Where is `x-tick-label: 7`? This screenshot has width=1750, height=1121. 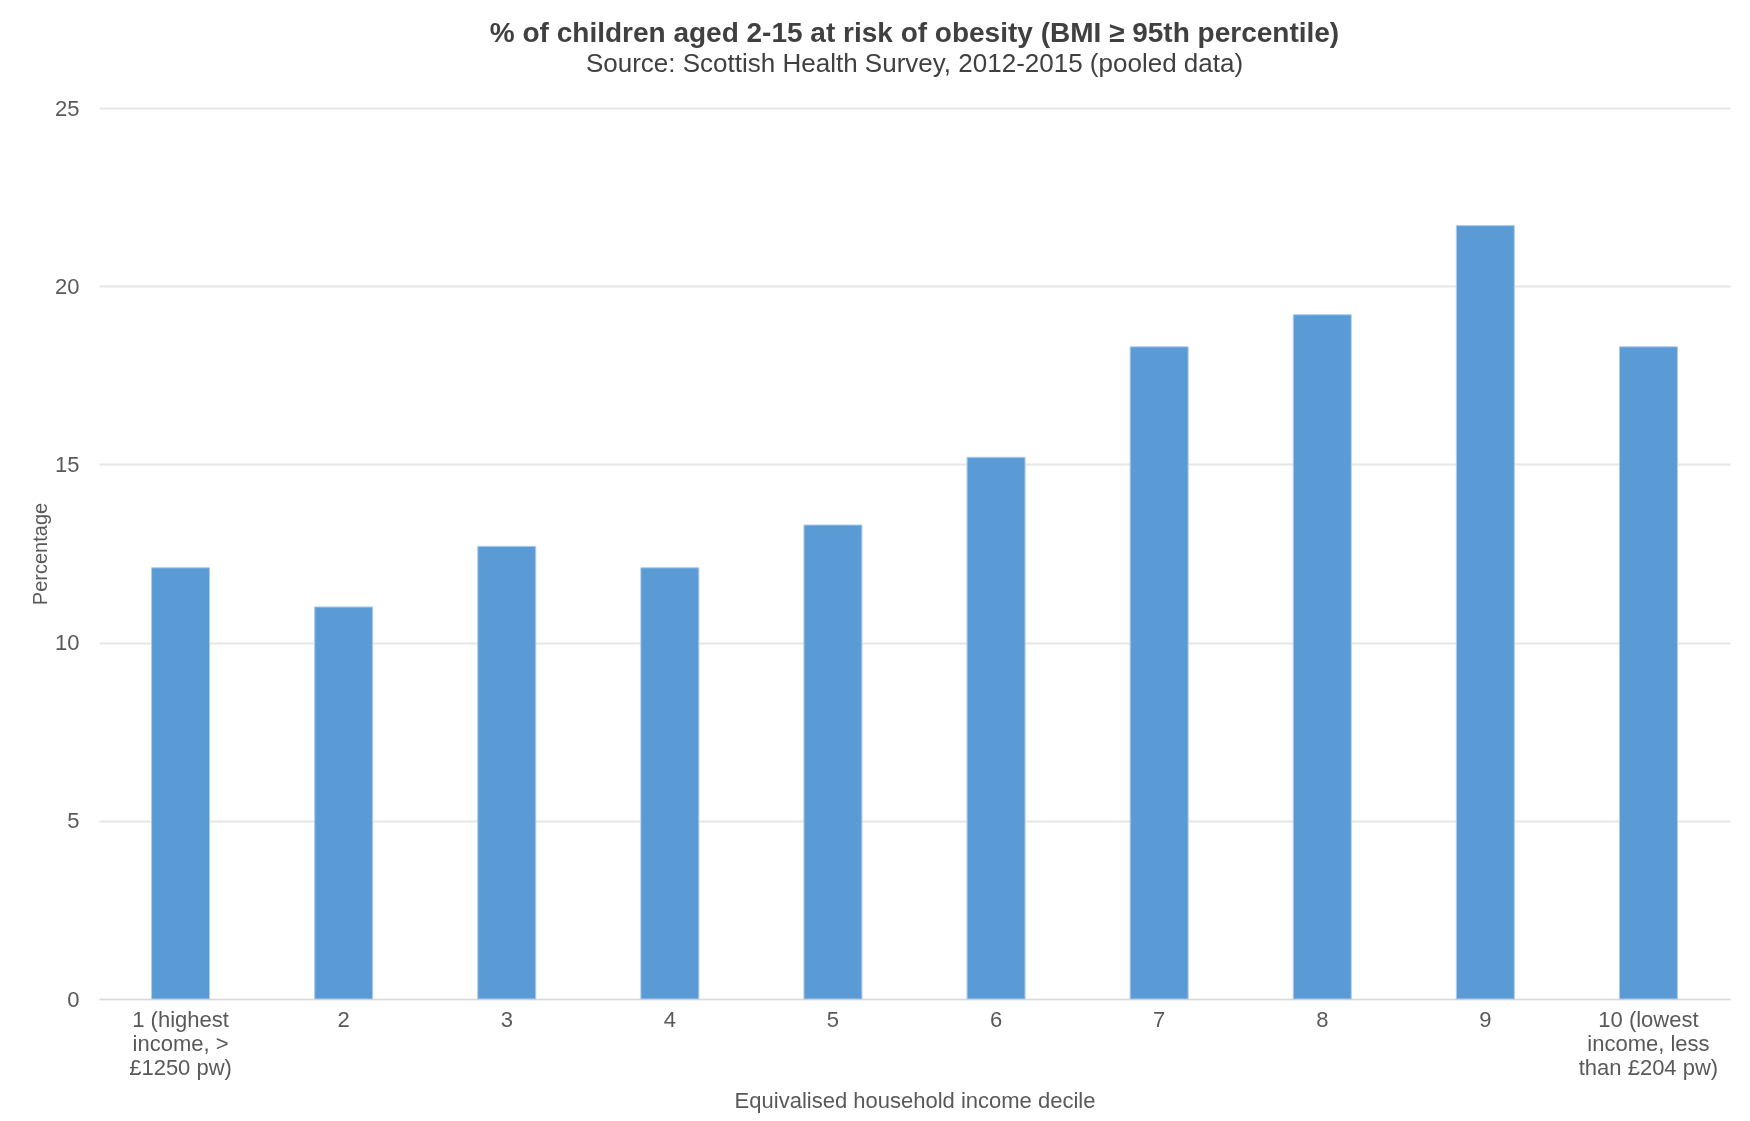 x-tick-label: 7 is located at coordinates (1159, 1019).